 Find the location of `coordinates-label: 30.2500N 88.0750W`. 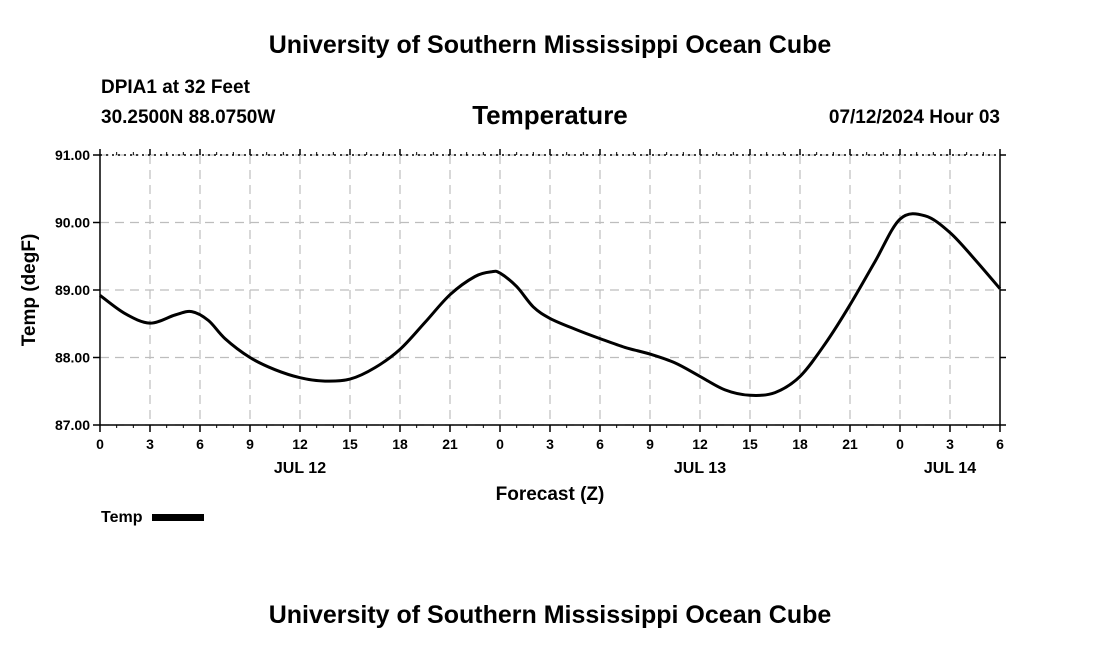

coordinates-label: 30.2500N 88.0750W is located at coordinates (188, 117).